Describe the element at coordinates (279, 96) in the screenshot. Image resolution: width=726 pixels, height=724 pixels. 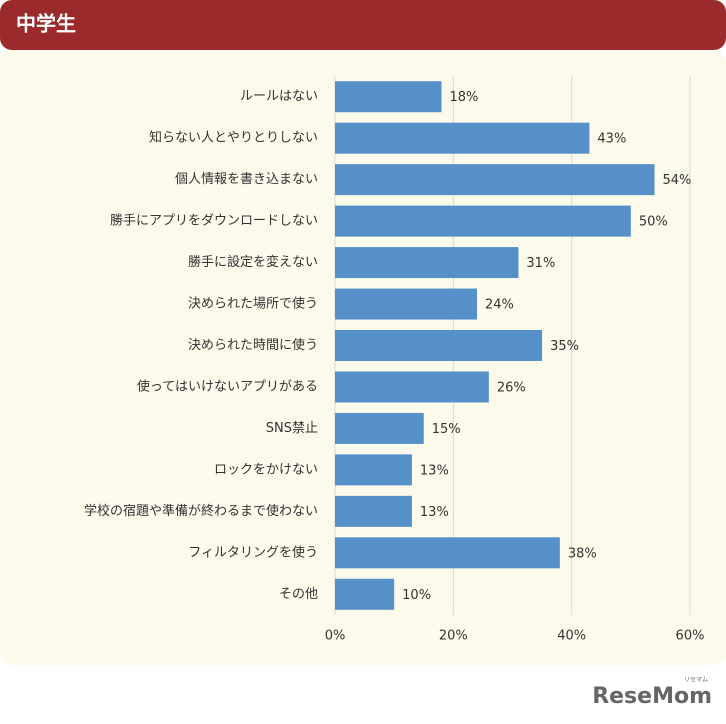
I see `y-tick-label: ルールはない` at that location.